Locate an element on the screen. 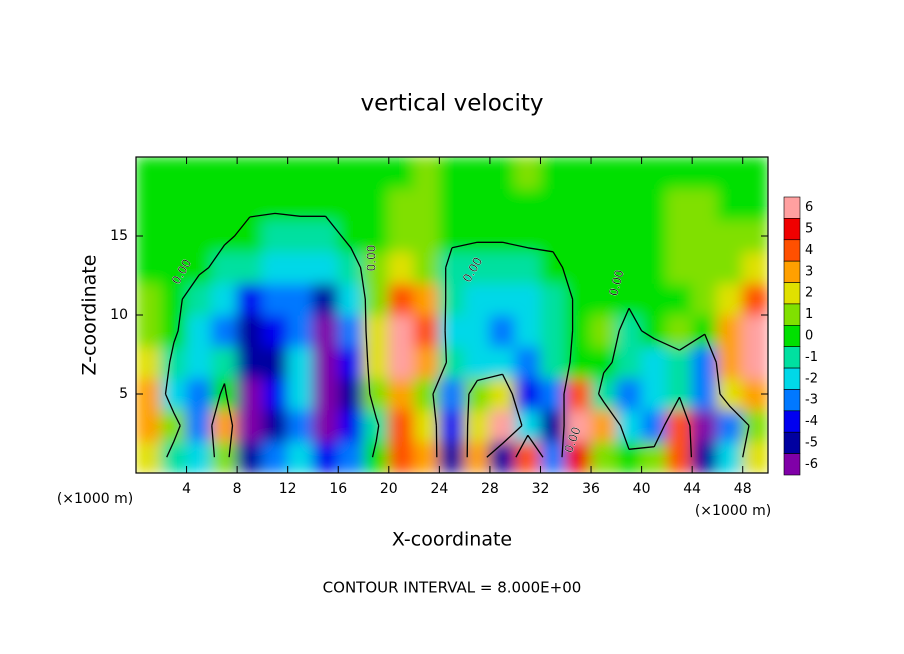  chart-title: vertical velocity is located at coordinates (452, 104).